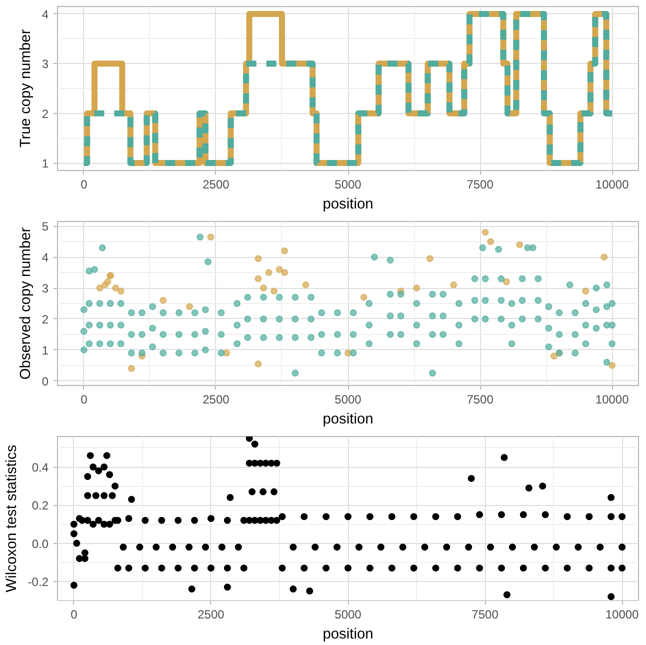 Image resolution: width=646 pixels, height=645 pixels. I want to click on y-tick-label: 0.4, so click(40, 467).